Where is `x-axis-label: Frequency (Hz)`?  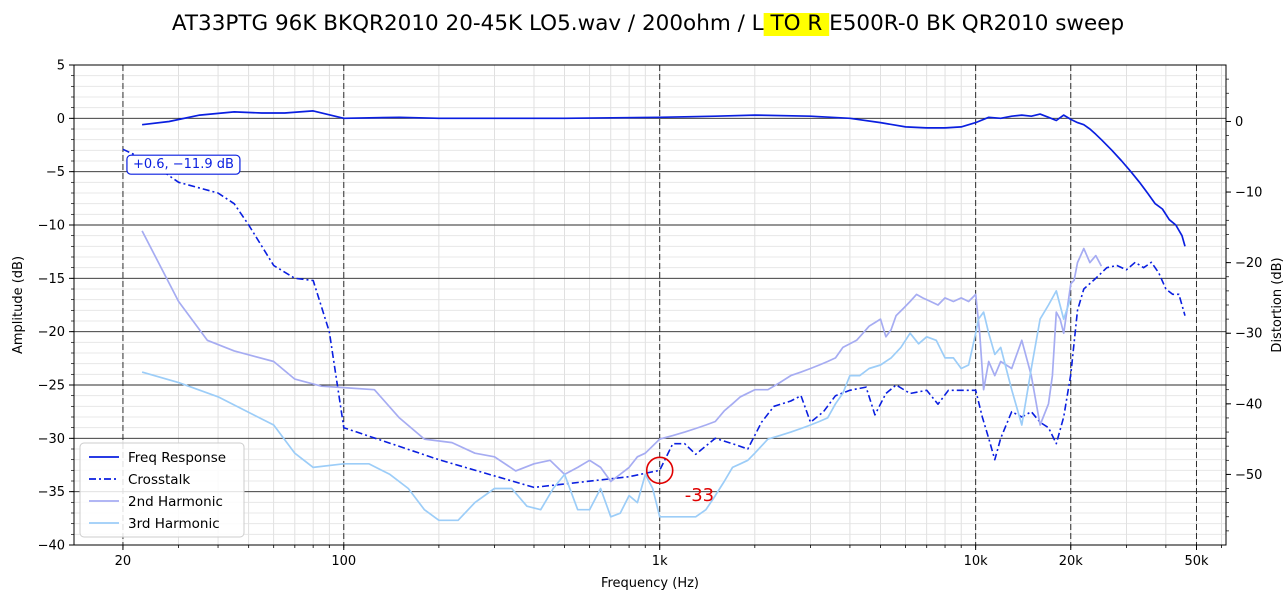
x-axis-label: Frequency (Hz) is located at coordinates (650, 583).